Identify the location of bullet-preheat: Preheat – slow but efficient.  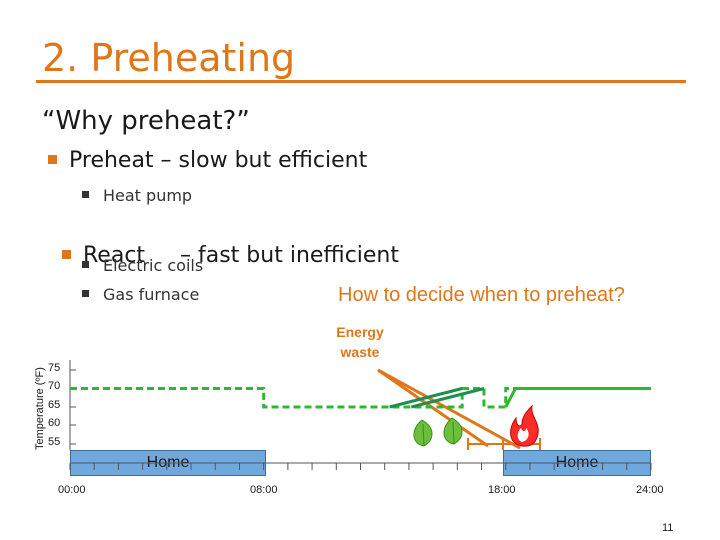
(207, 160).